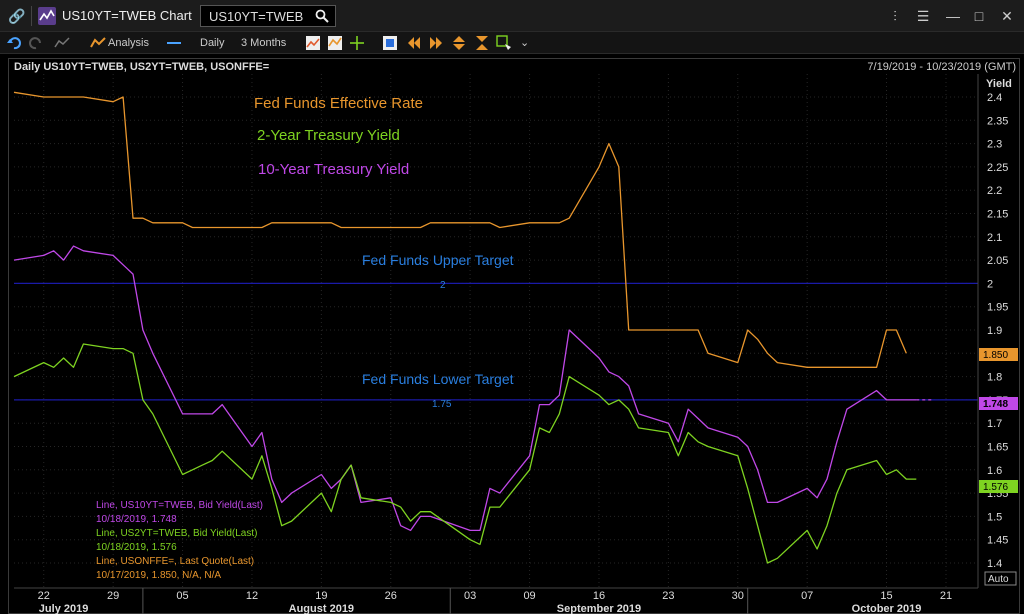 This screenshot has height=614, width=1024. Describe the element at coordinates (459, 43) in the screenshot. I see `zoom-vertical-icon` at that location.